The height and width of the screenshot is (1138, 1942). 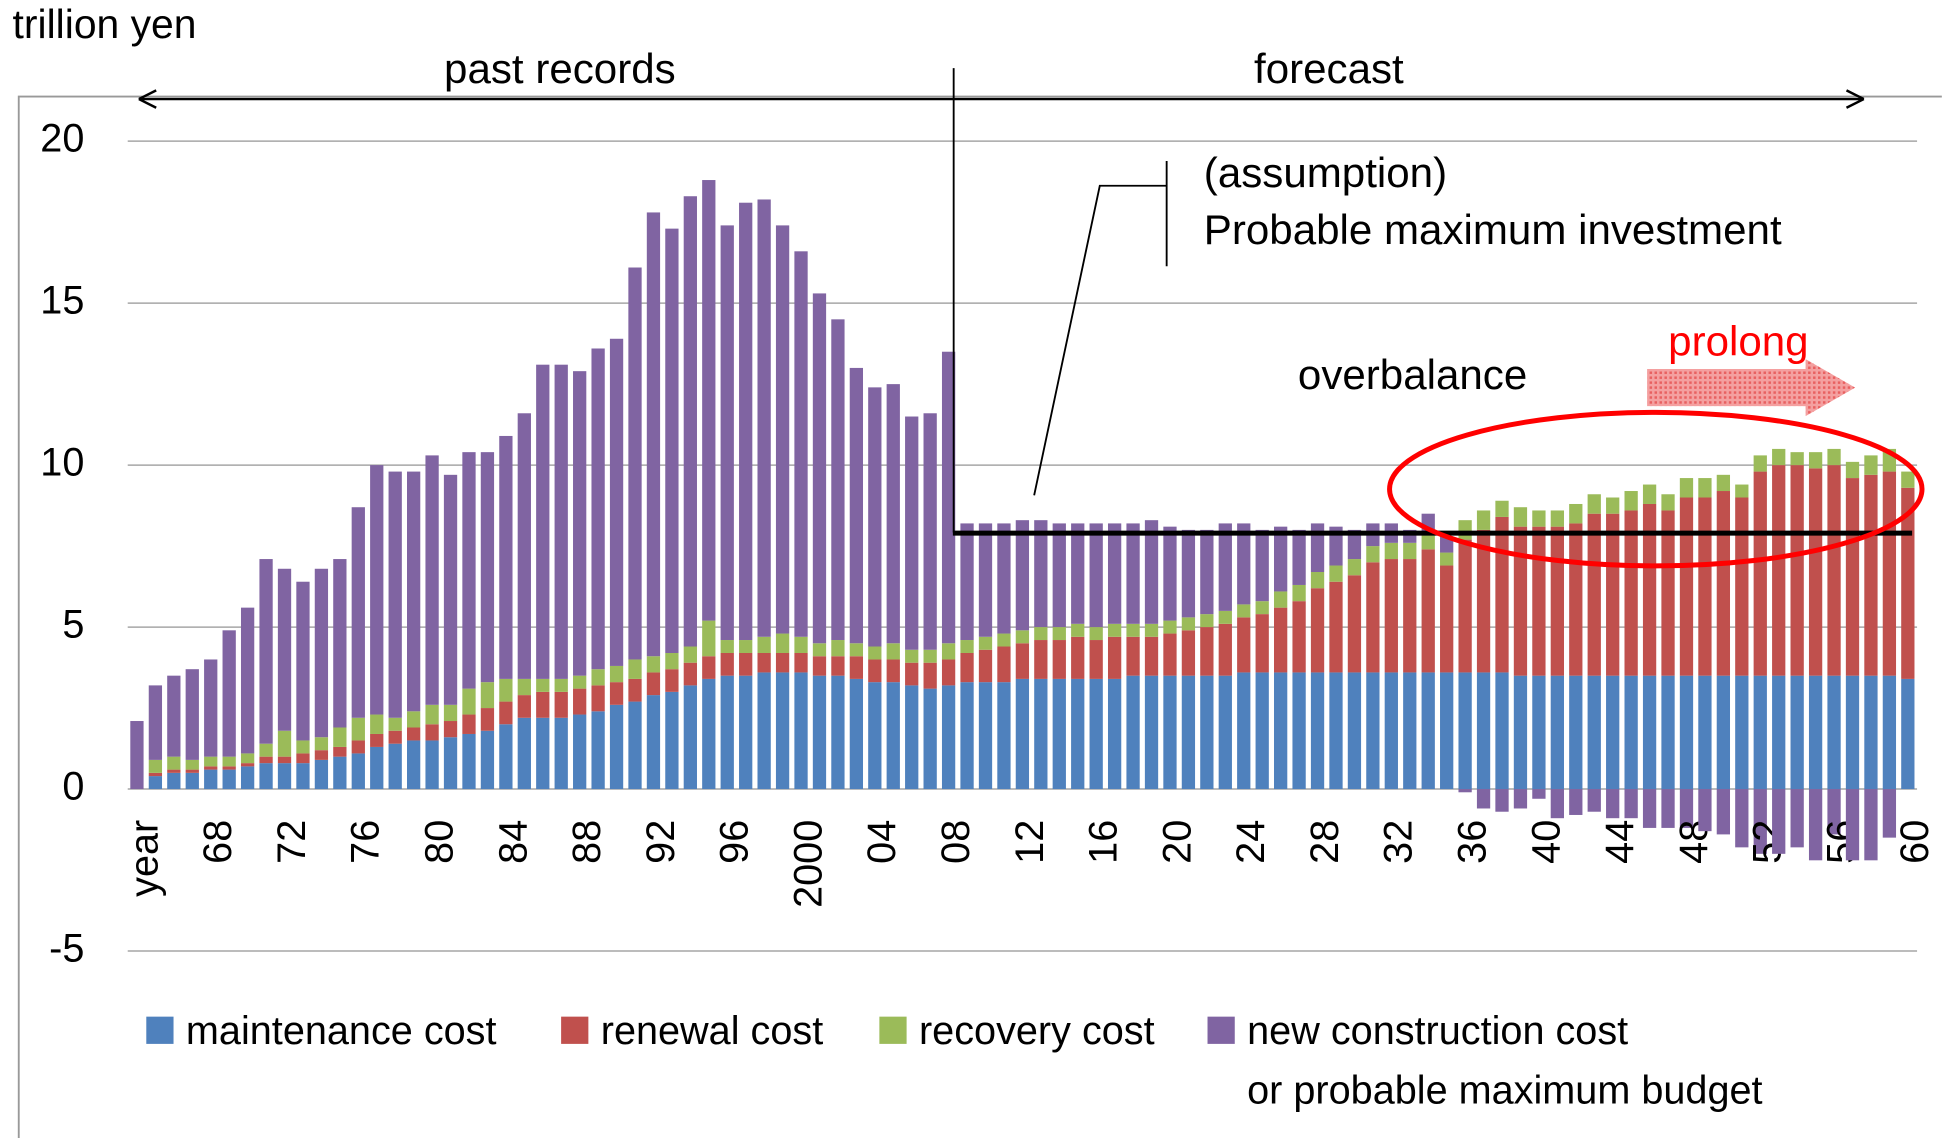 I want to click on x-tick-label: 60, so click(x=1915, y=842).